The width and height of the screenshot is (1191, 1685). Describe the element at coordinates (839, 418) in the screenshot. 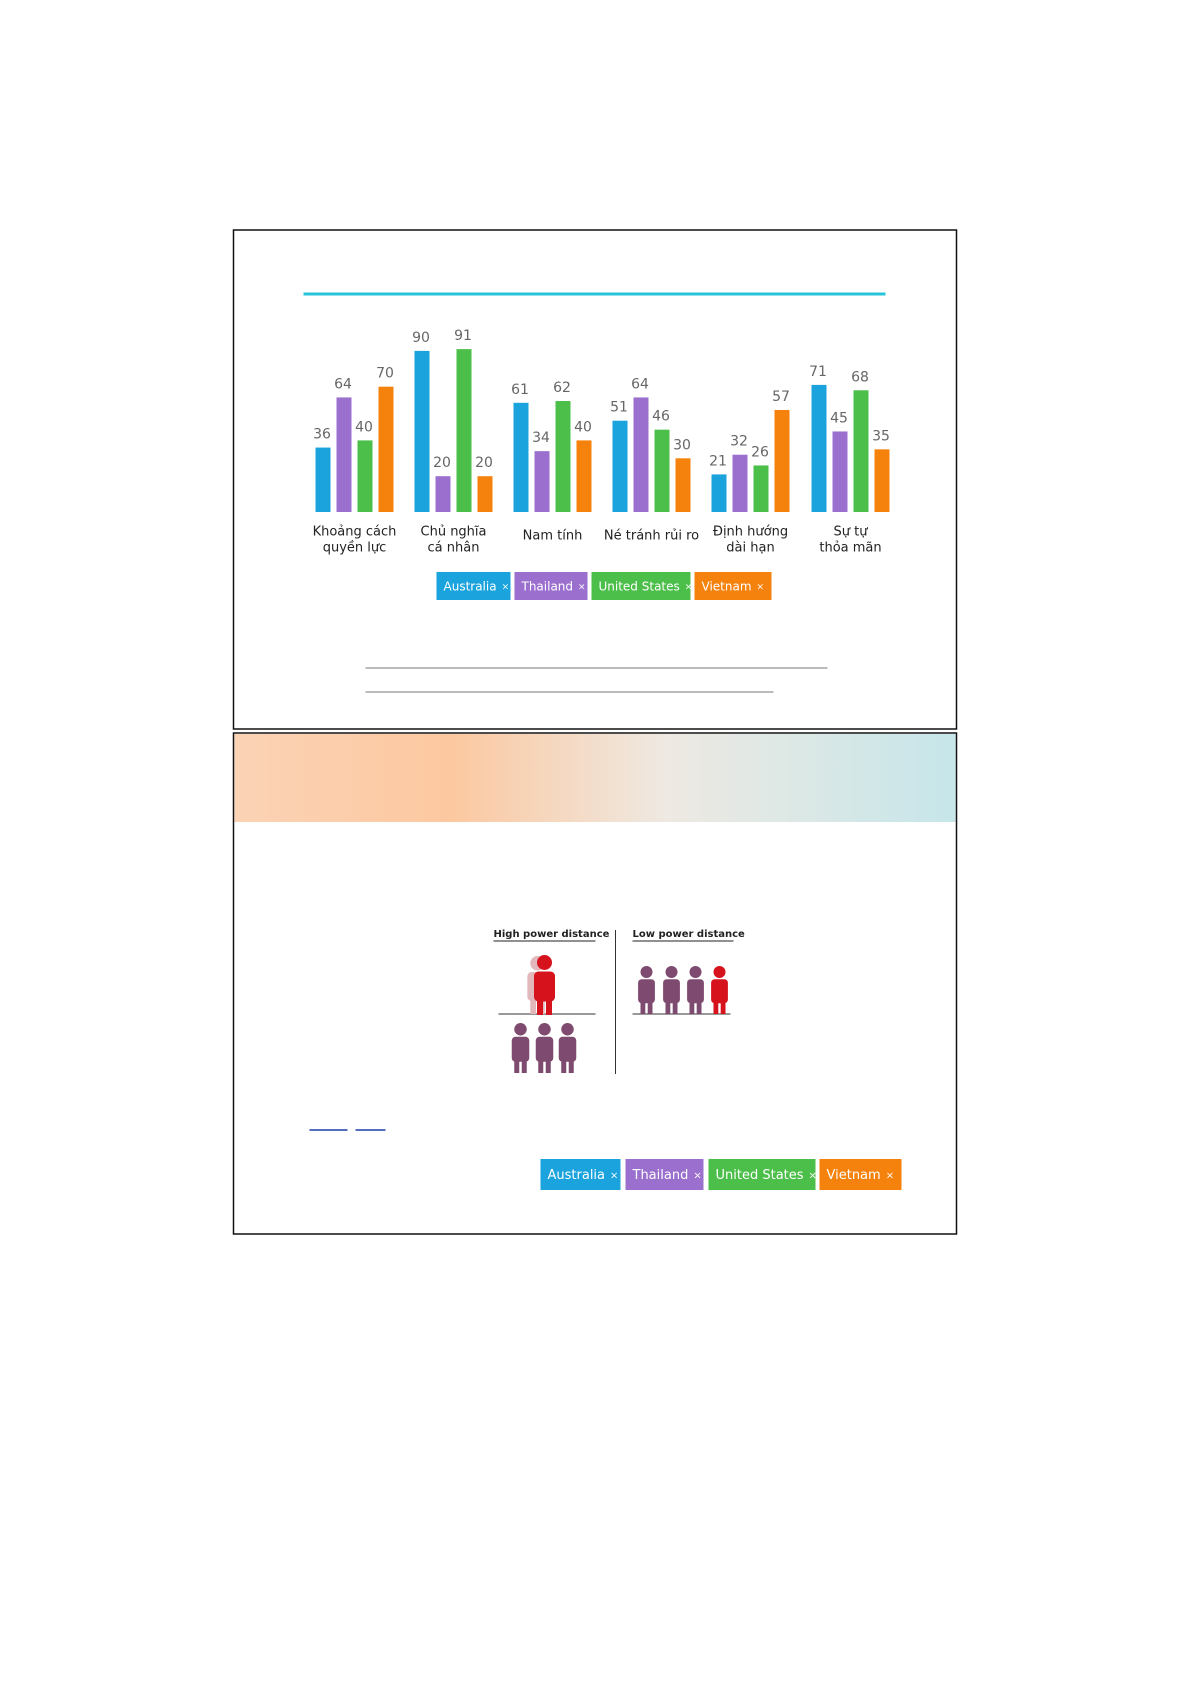

I see `data-label: 45` at that location.